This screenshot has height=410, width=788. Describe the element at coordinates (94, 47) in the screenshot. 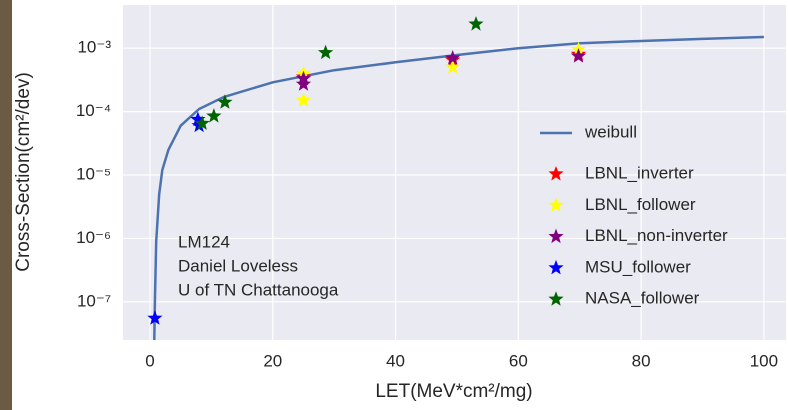

I see `y-tick-label: 10⁻³` at that location.